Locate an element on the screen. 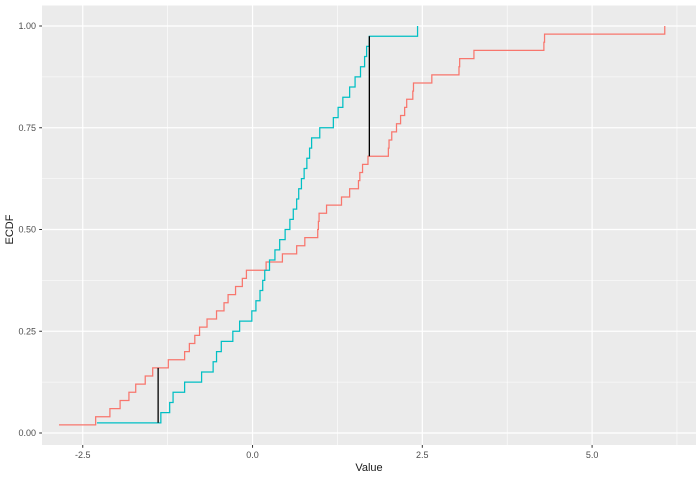 Image resolution: width=700 pixels, height=480 pixels. y-axis-tick-label: 1.00 is located at coordinates (27, 26).